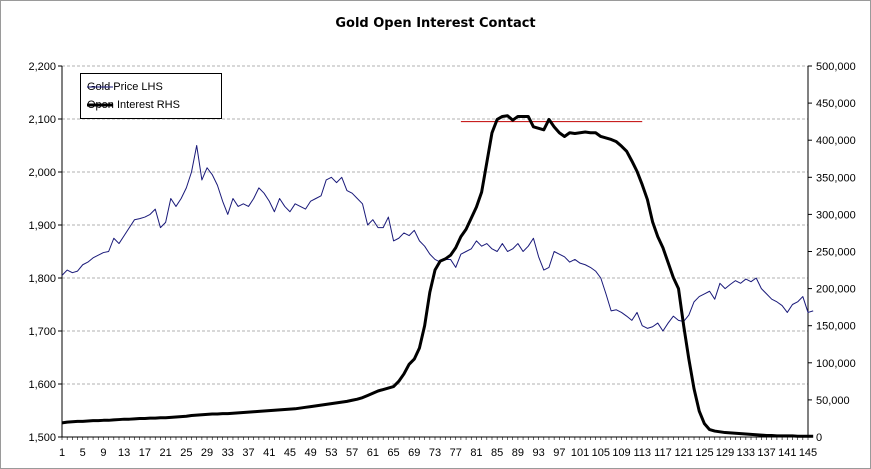 This screenshot has width=871, height=469. Describe the element at coordinates (100, 105) in the screenshot. I see `legend-swatch-open-interest` at that location.